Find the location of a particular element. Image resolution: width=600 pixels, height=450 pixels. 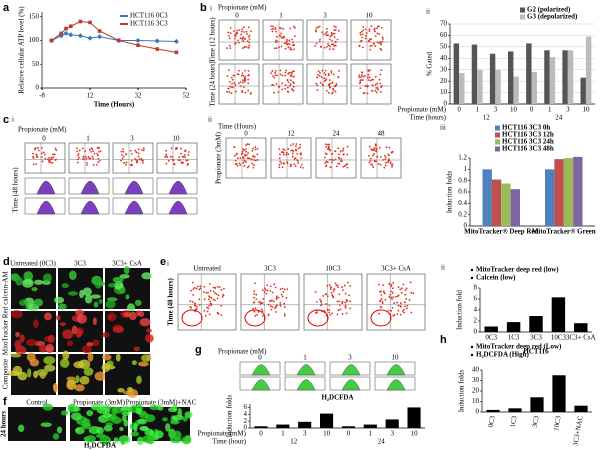

row-label: Composite is located at coordinates (6, 374).